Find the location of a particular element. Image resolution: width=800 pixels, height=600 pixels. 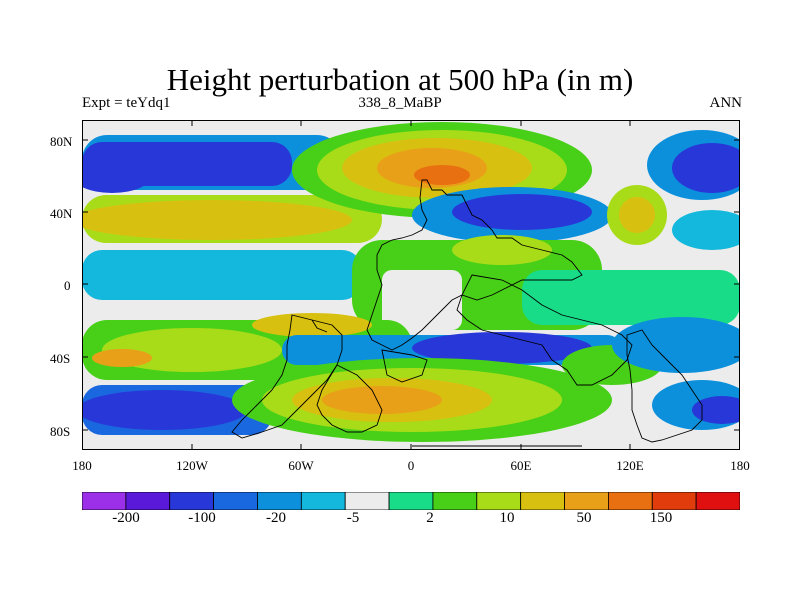

lat-label-80n: 80N is located at coordinates (61, 141).